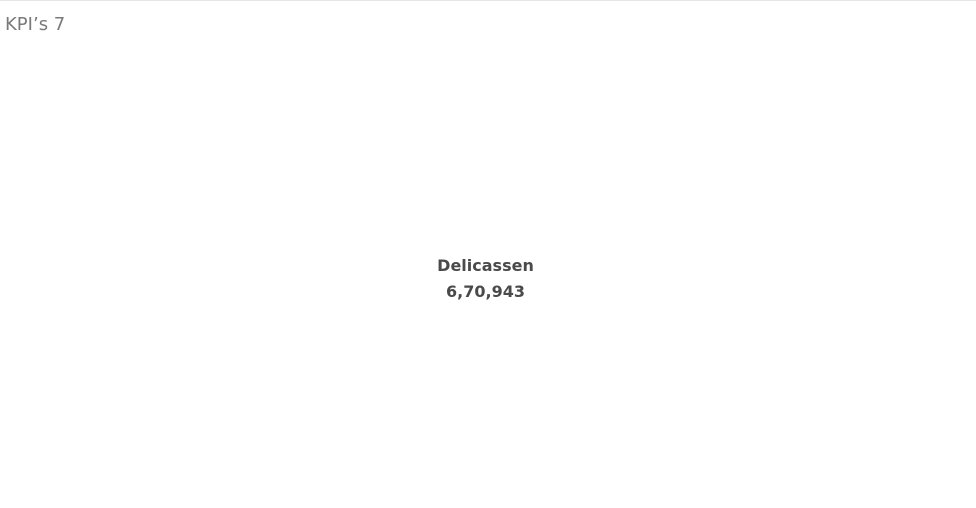 This screenshot has width=976, height=508. I want to click on kpi-label: Delicassen, so click(485, 265).